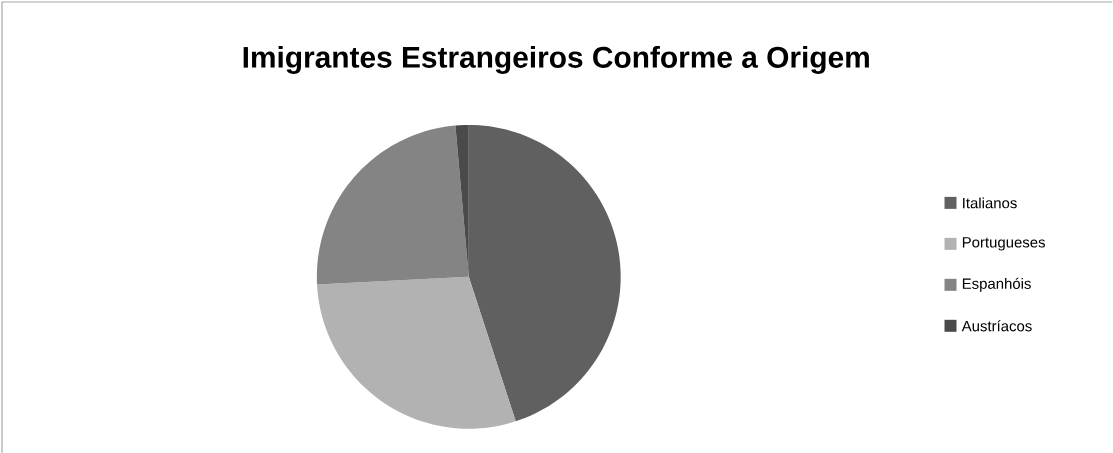 This screenshot has height=453, width=1113. Describe the element at coordinates (996, 326) in the screenshot. I see `legend-label: Austríacos` at that location.